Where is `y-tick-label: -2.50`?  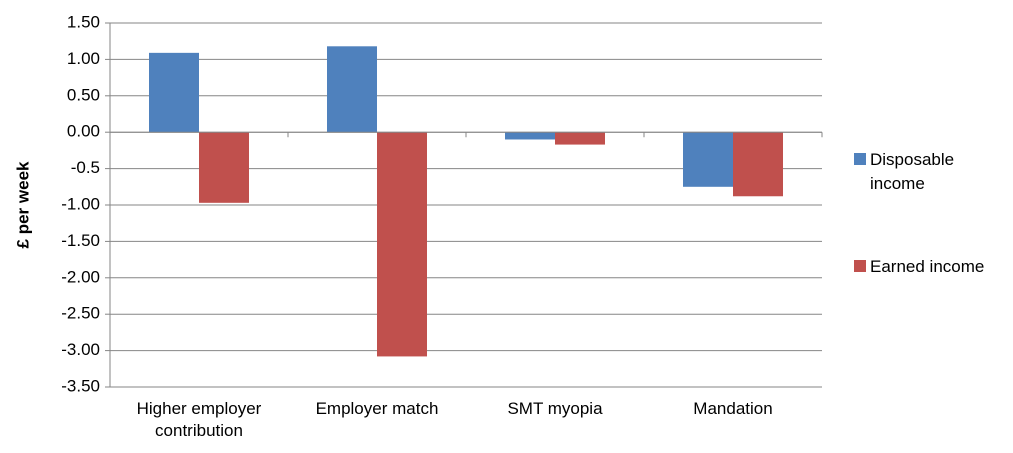
y-tick-label: -2.50 is located at coordinates (80, 313).